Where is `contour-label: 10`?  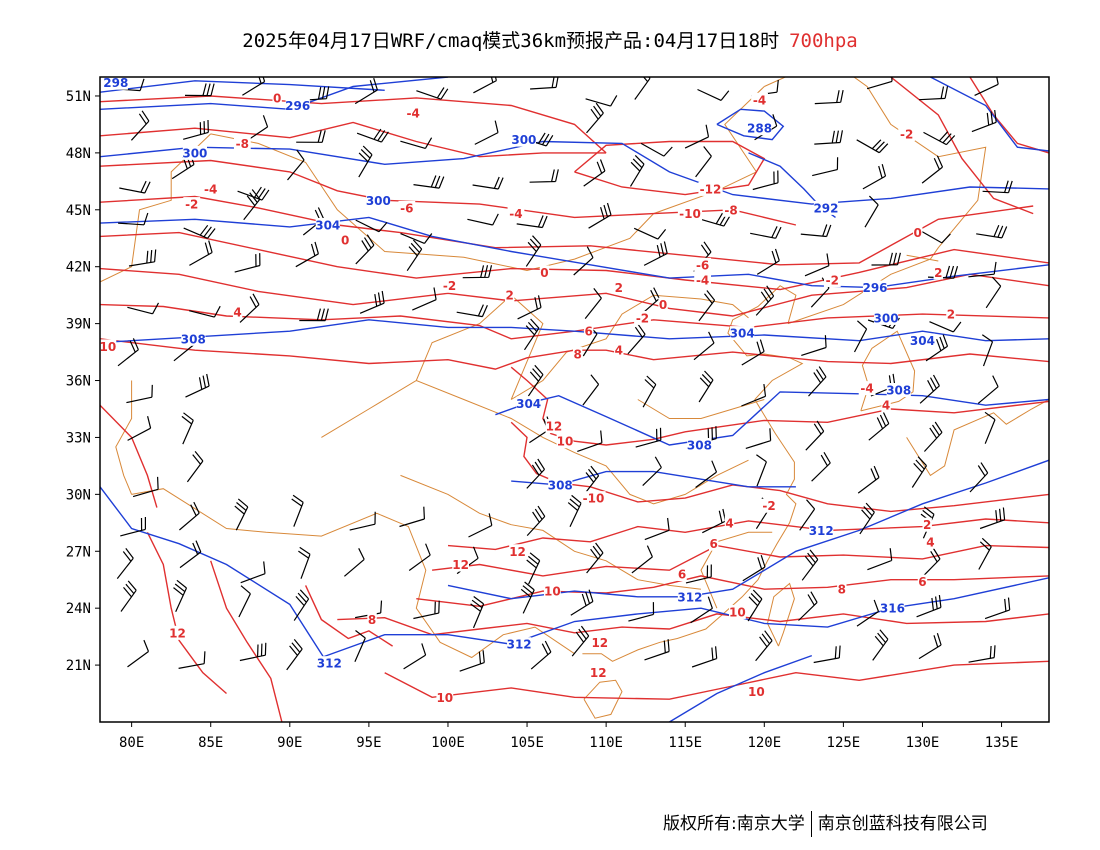
contour-label: 10 is located at coordinates (108, 347).